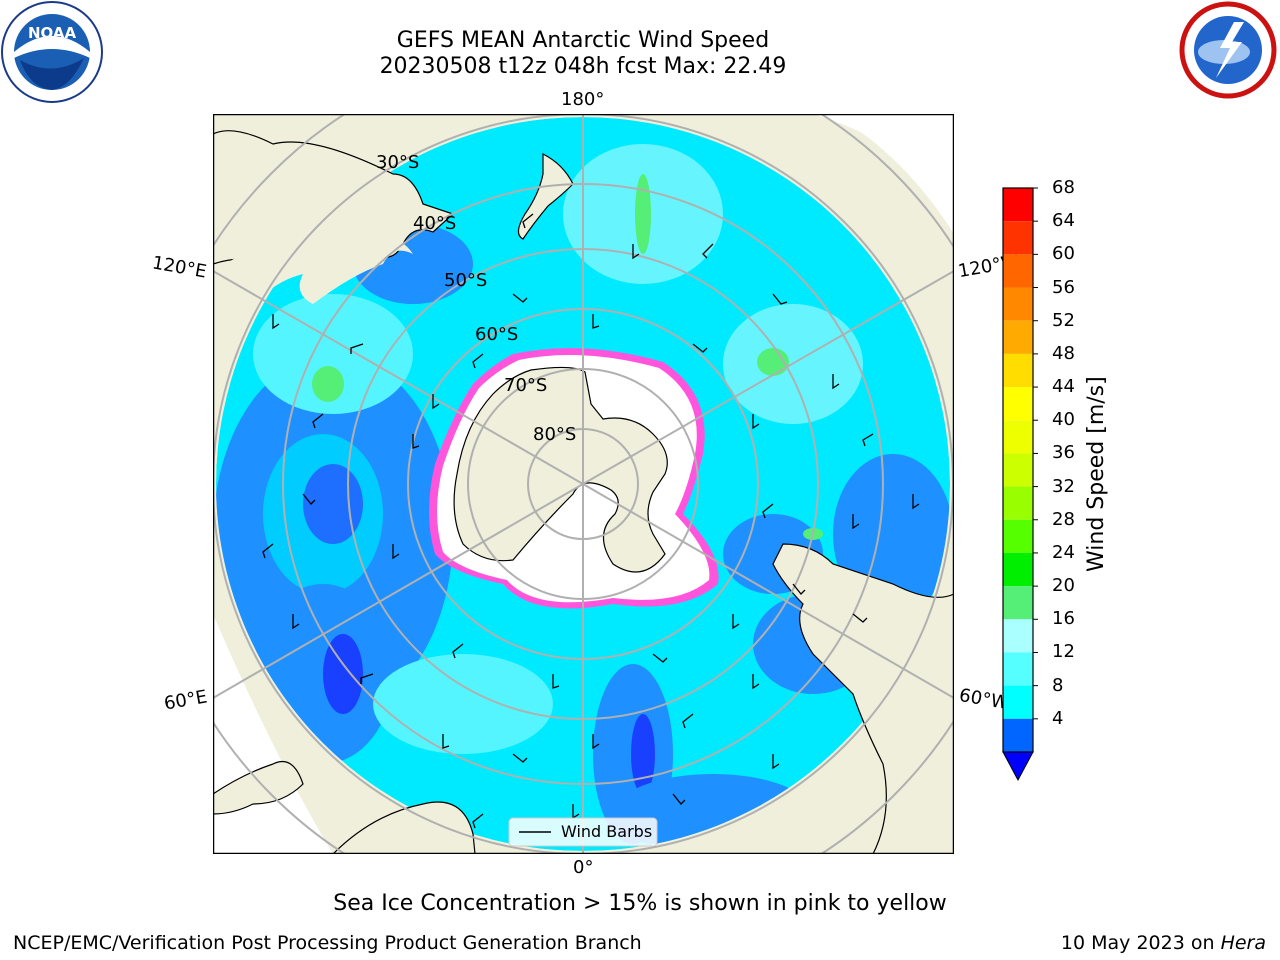 The width and height of the screenshot is (1280, 960). What do you see at coordinates (1063, 254) in the screenshot?
I see `colorbar-tick-label: 60` at bounding box center [1063, 254].